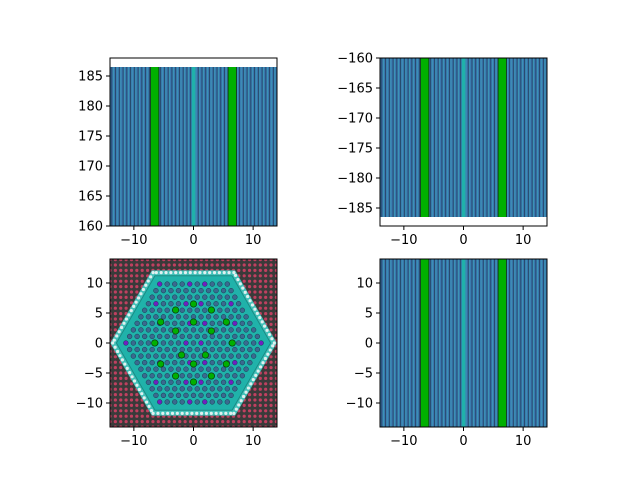 The height and width of the screenshot is (480, 640). What do you see at coordinates (442, 150) in the screenshot?
I see `panel-top-right: −10 0 10 −160 −165 −170 −175 −180 −185` at bounding box center [442, 150].